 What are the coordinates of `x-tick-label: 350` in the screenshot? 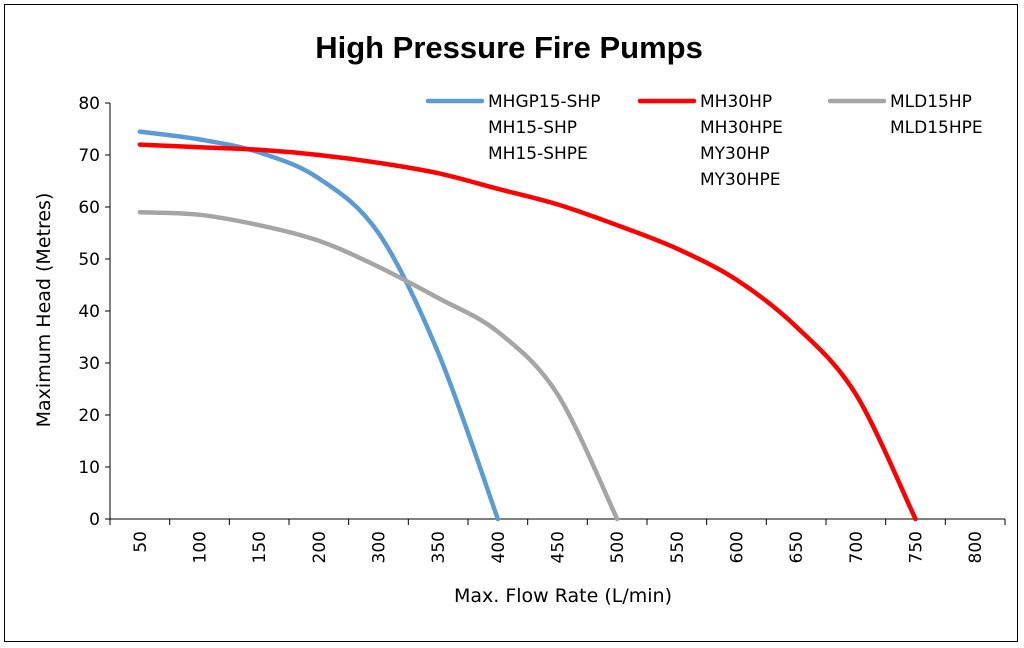 It's located at (439, 547).